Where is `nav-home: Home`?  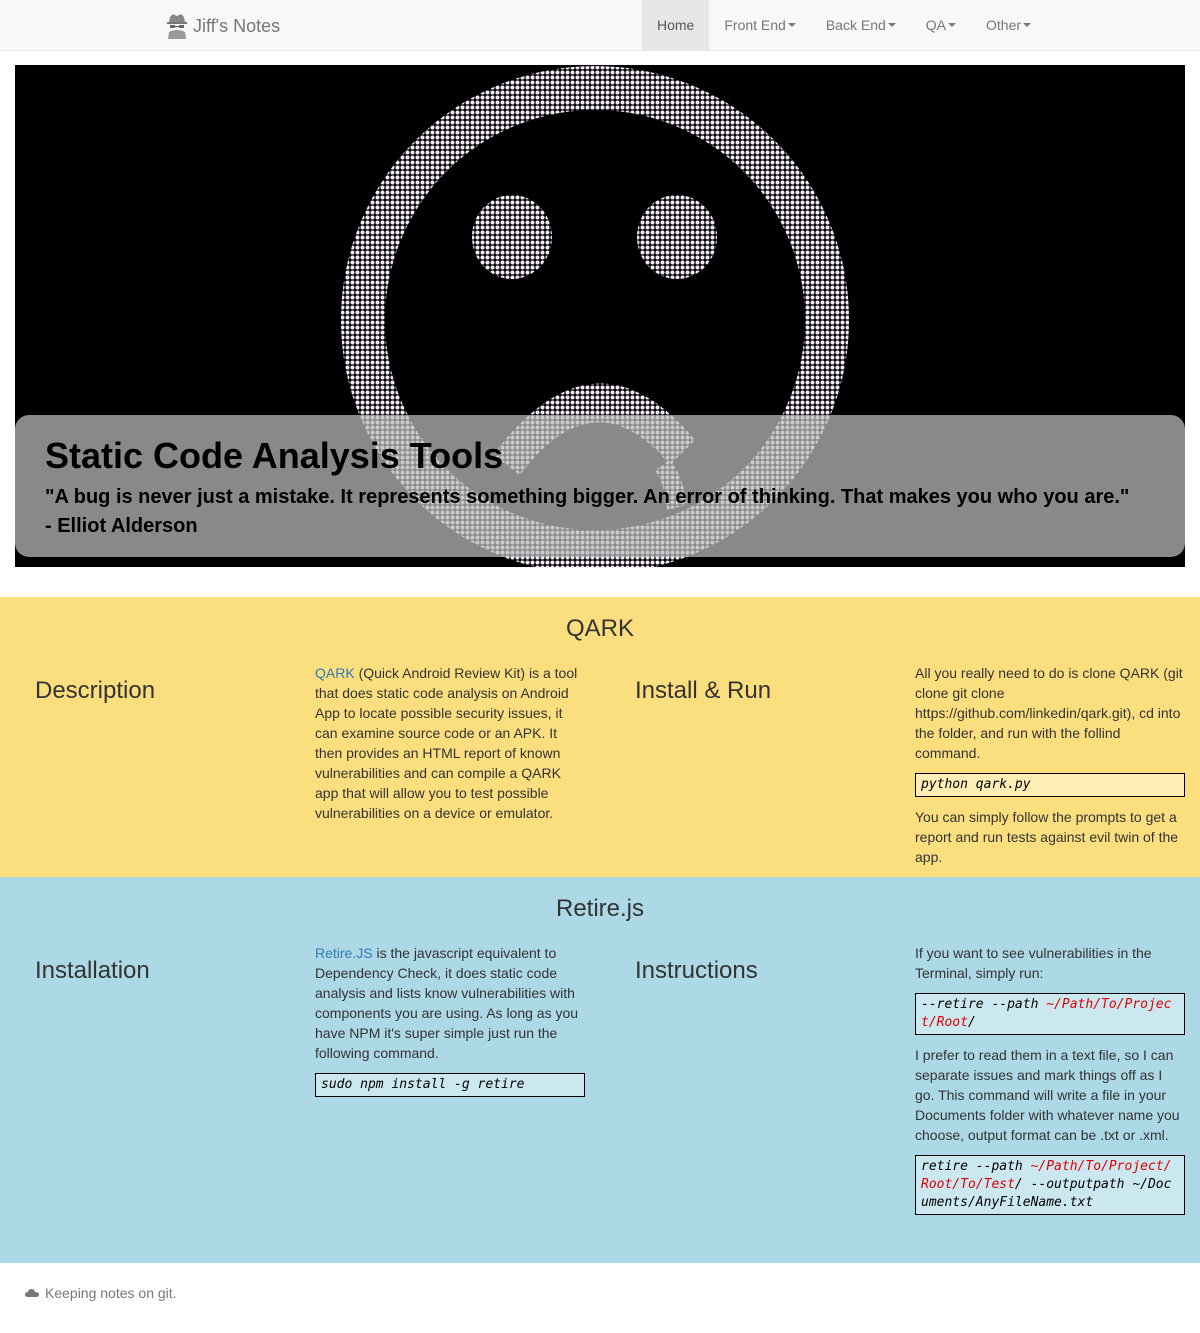
nav-home: Home is located at coordinates (676, 25).